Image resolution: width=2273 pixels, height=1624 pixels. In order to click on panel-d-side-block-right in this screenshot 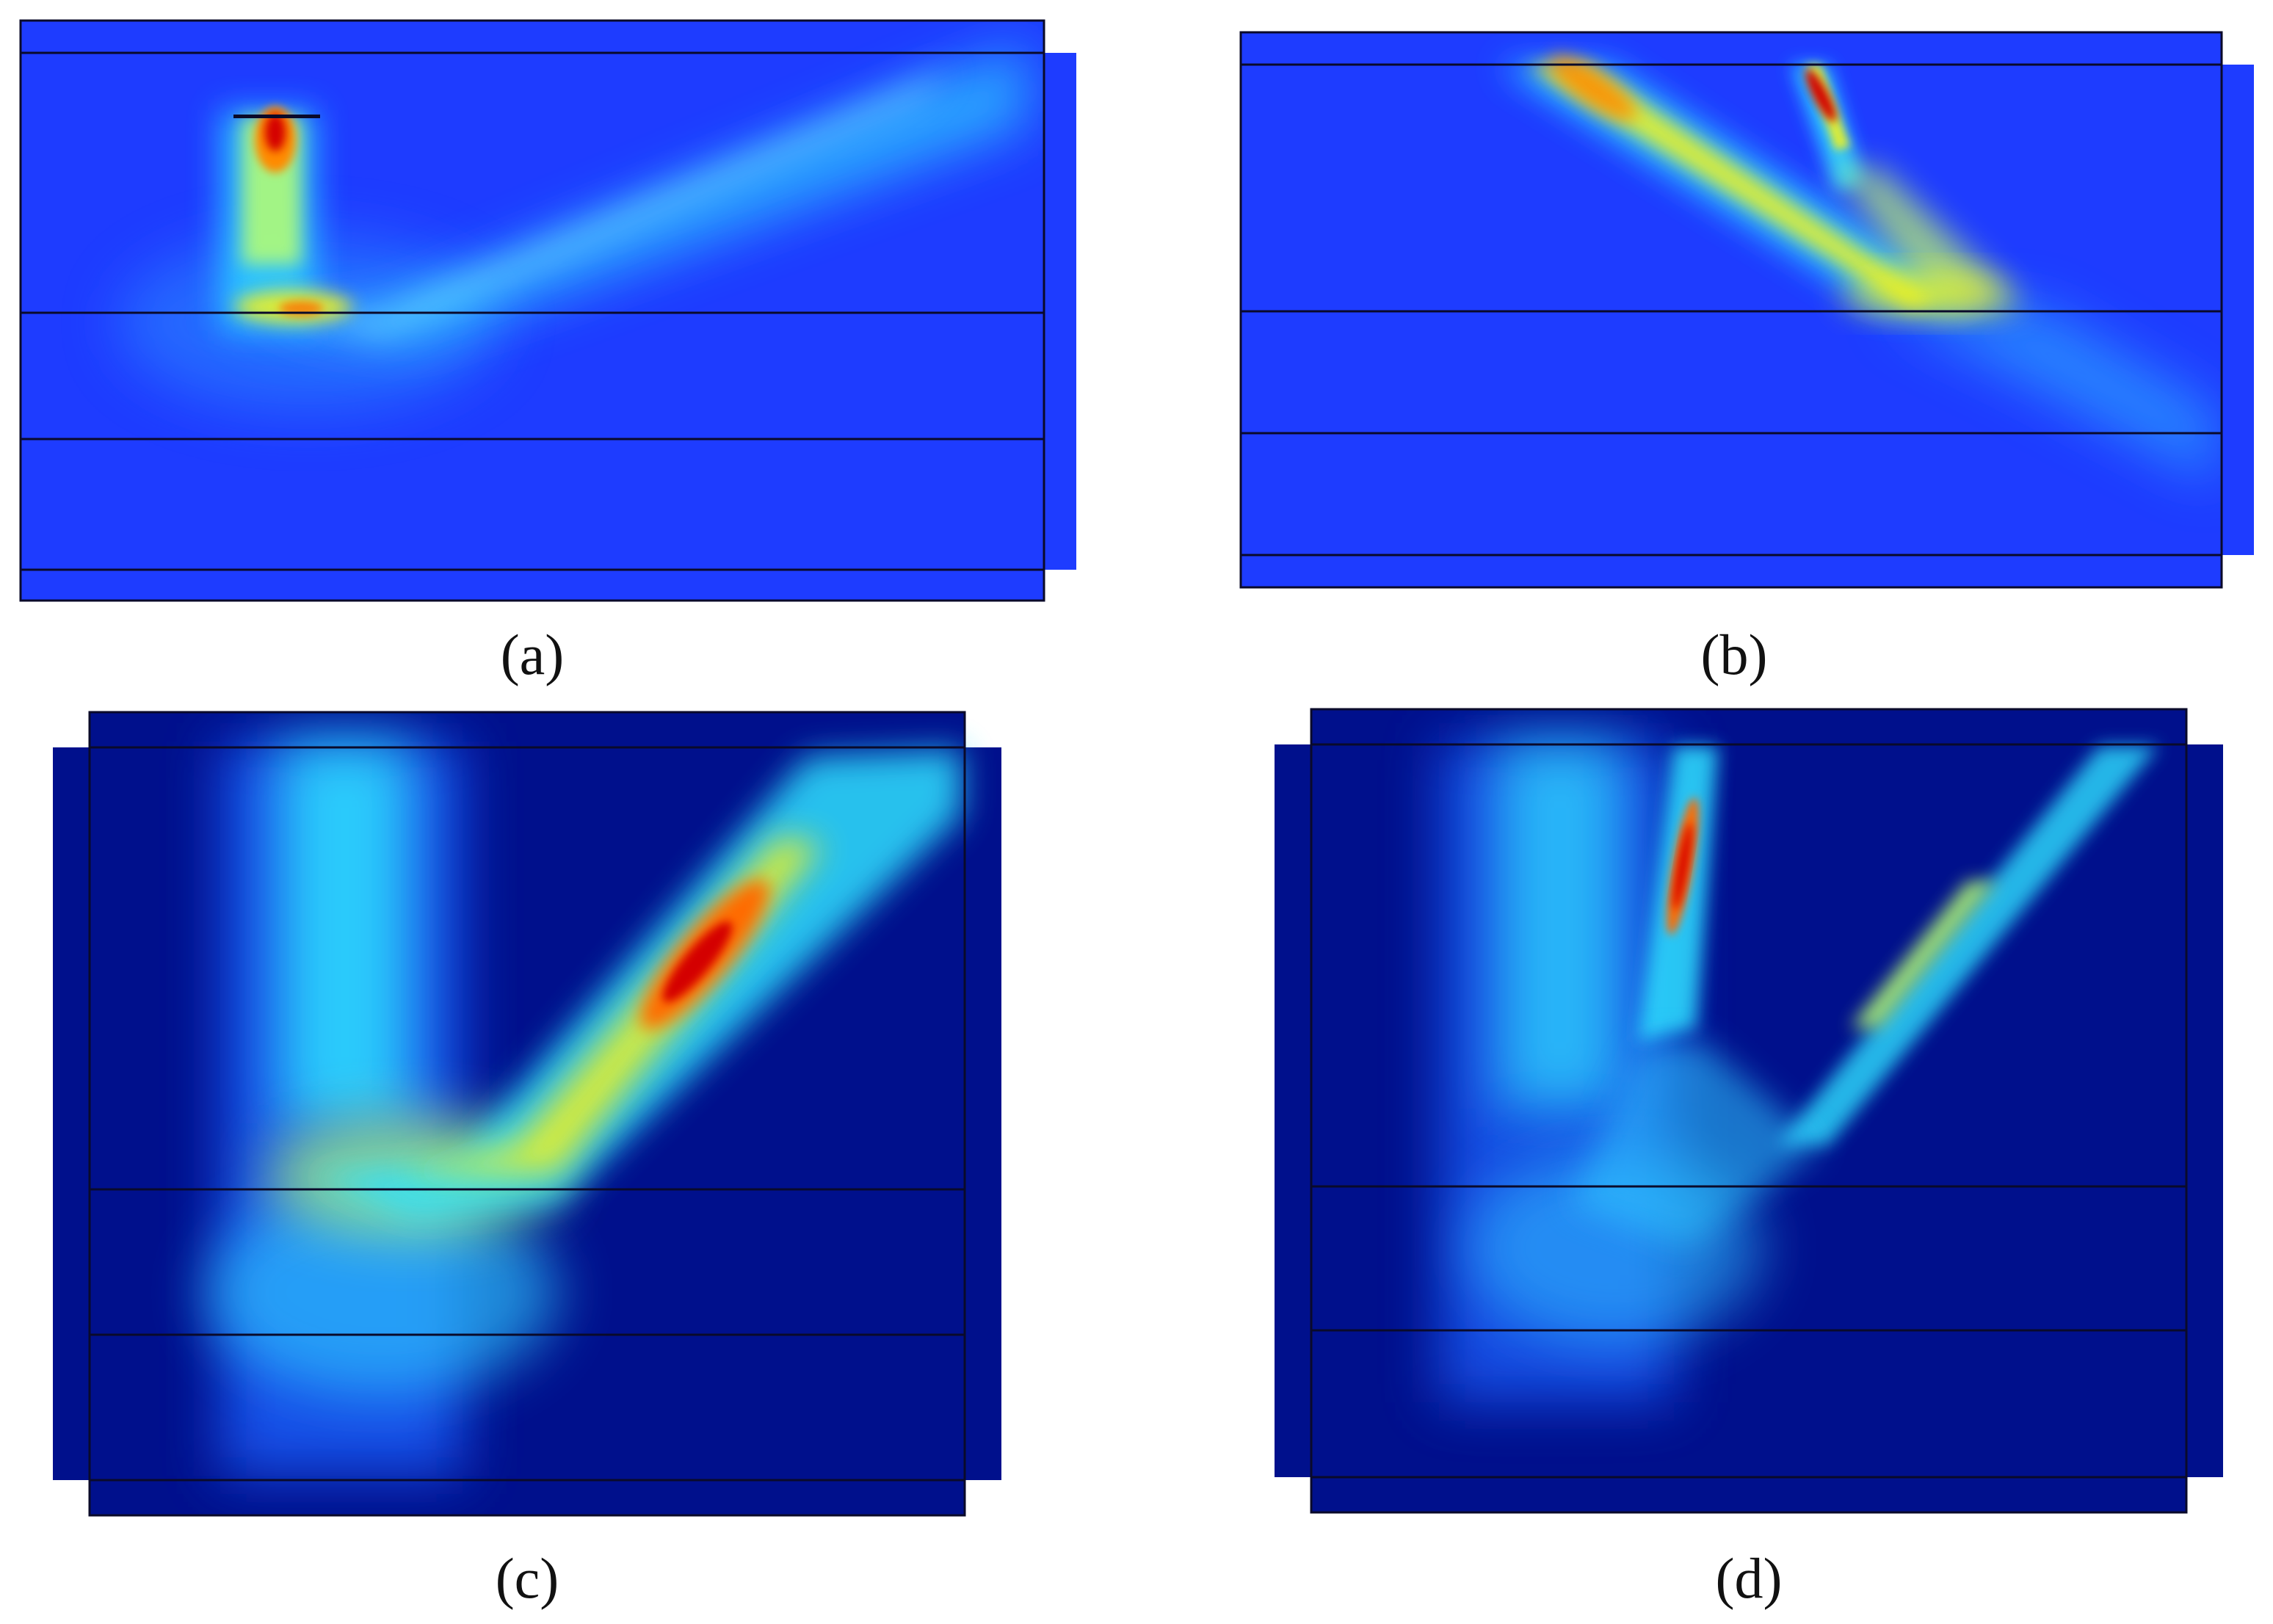, I will do `click(2204, 1110)`.